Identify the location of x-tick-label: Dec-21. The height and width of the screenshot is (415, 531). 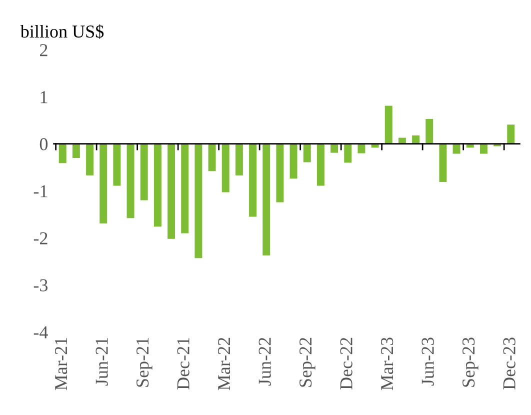
(183, 364).